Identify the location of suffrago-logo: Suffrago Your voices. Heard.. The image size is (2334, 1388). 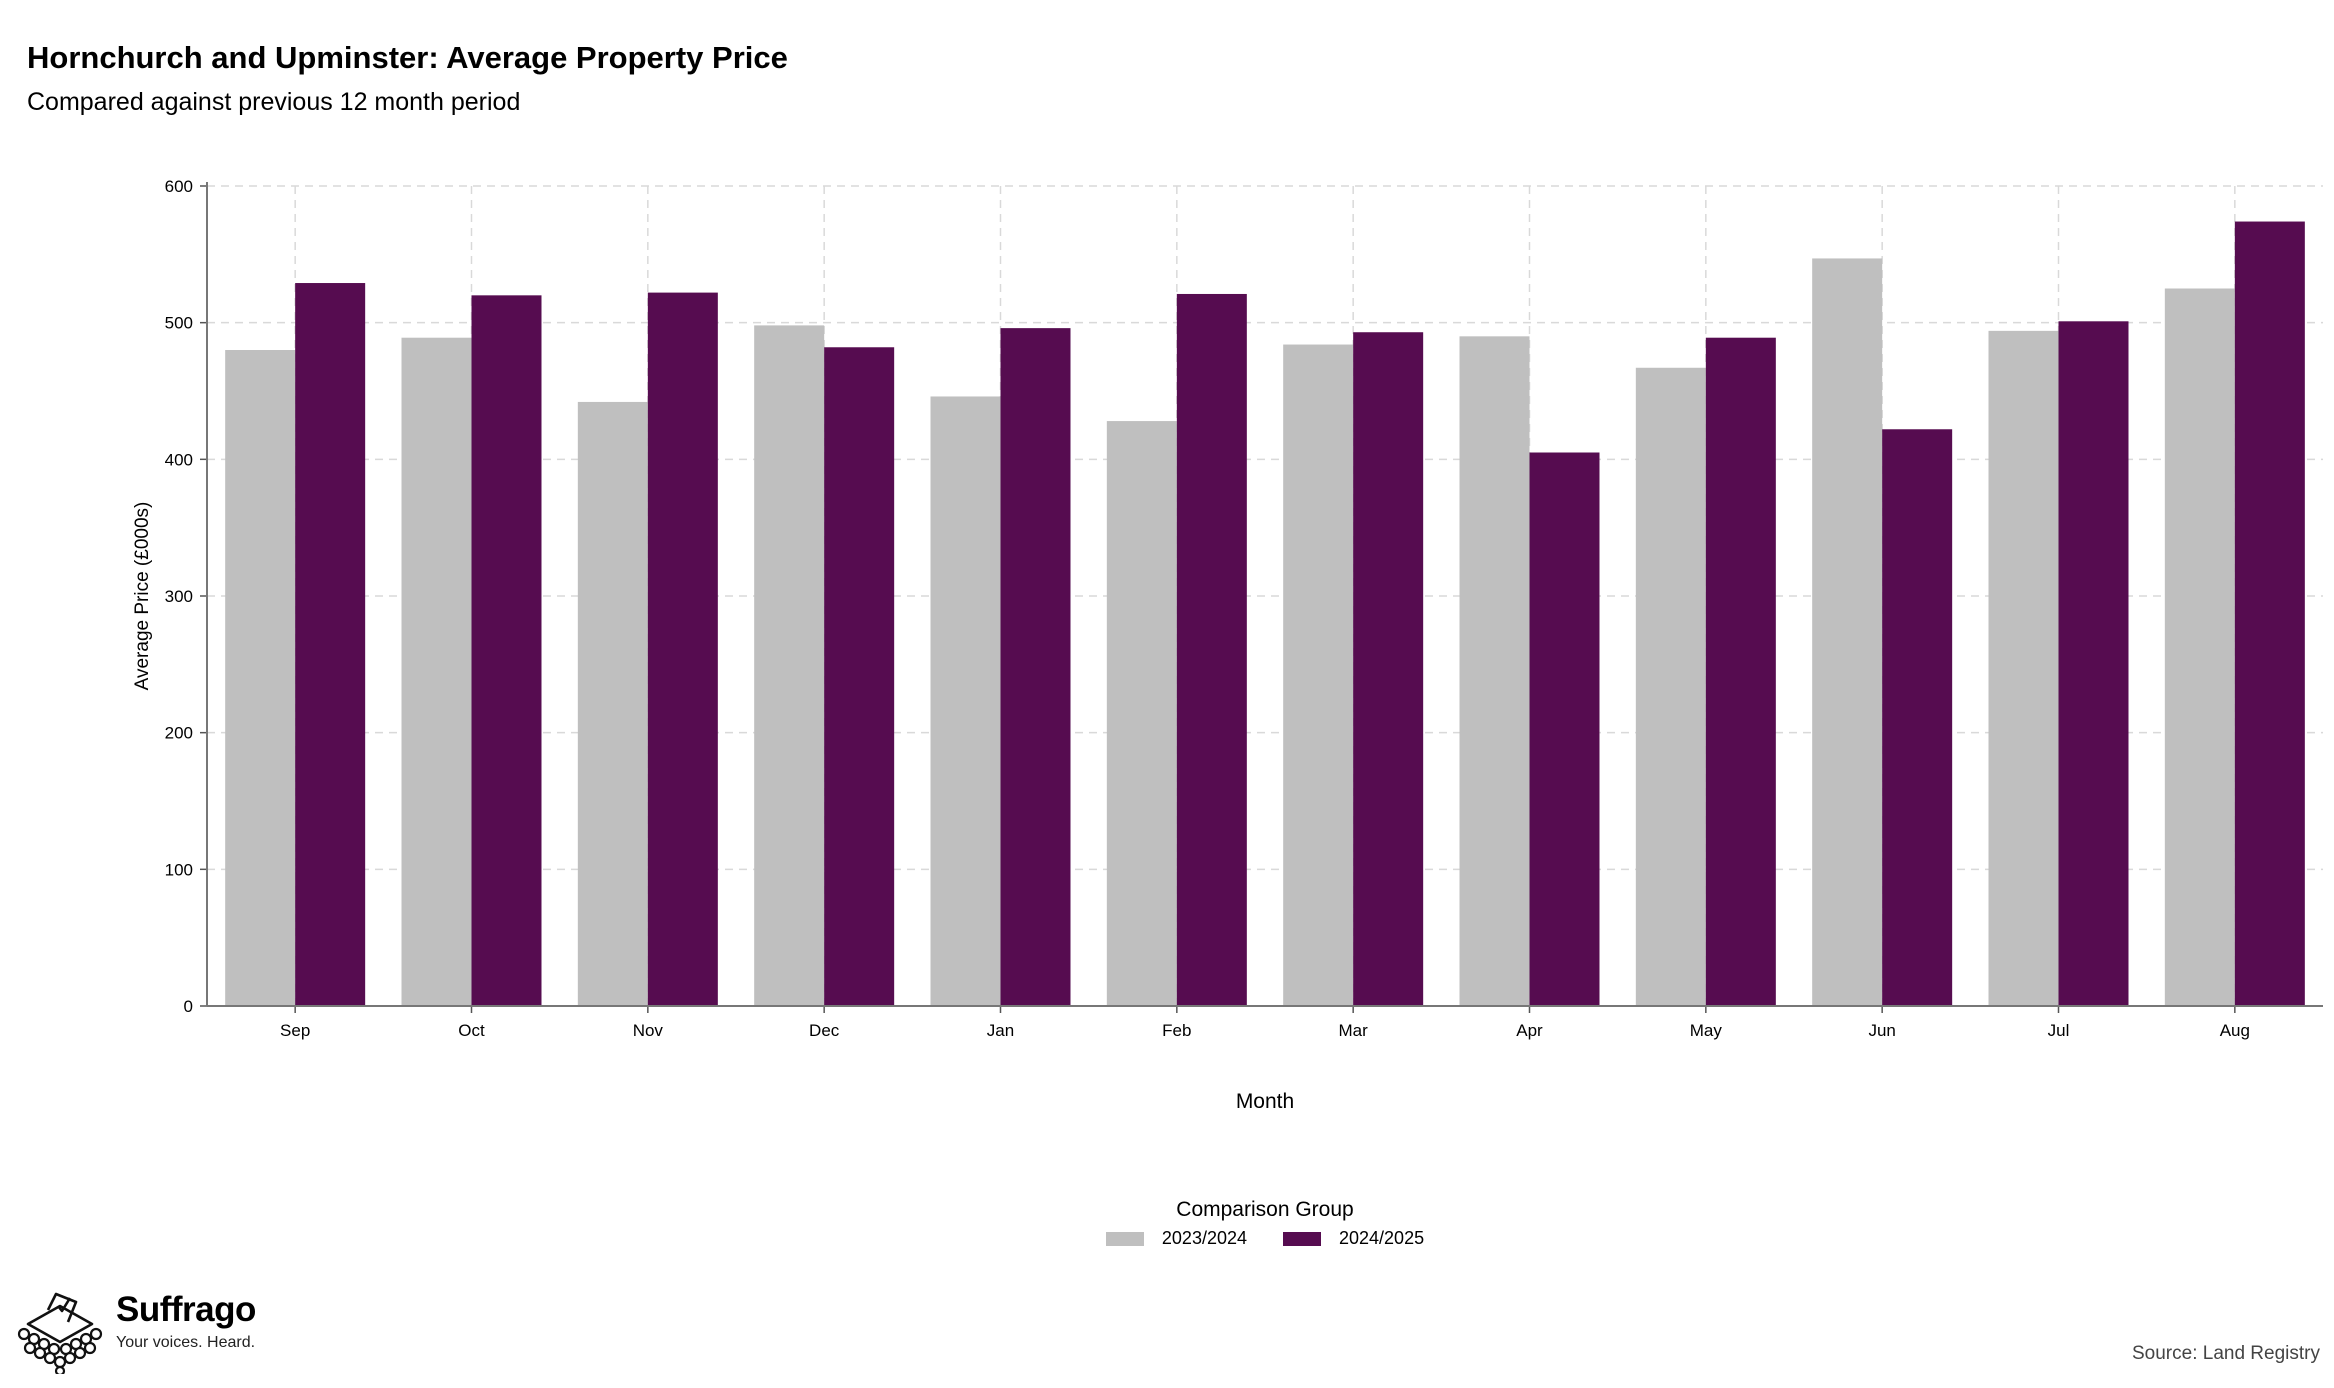
(135, 1333).